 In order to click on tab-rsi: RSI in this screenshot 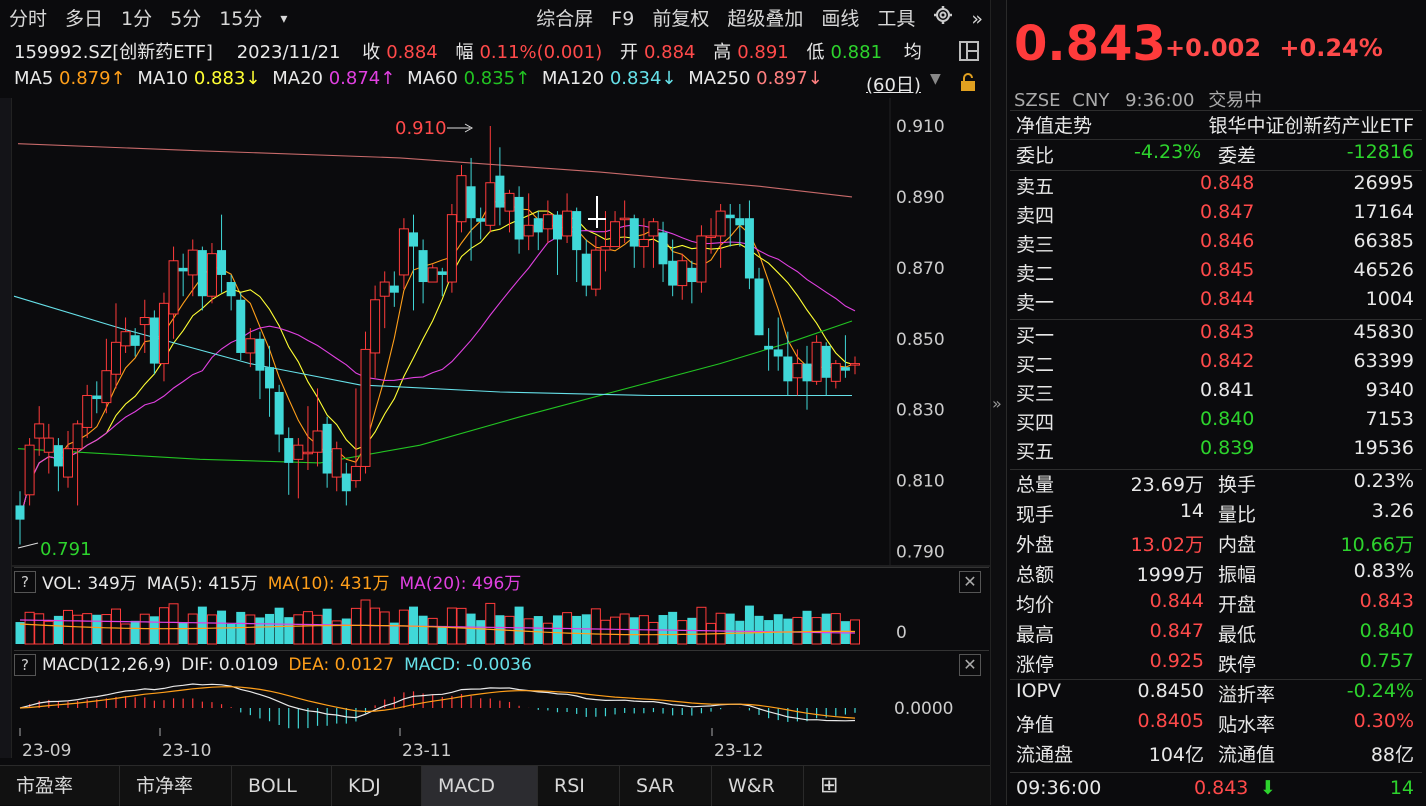, I will do `click(579, 786)`.